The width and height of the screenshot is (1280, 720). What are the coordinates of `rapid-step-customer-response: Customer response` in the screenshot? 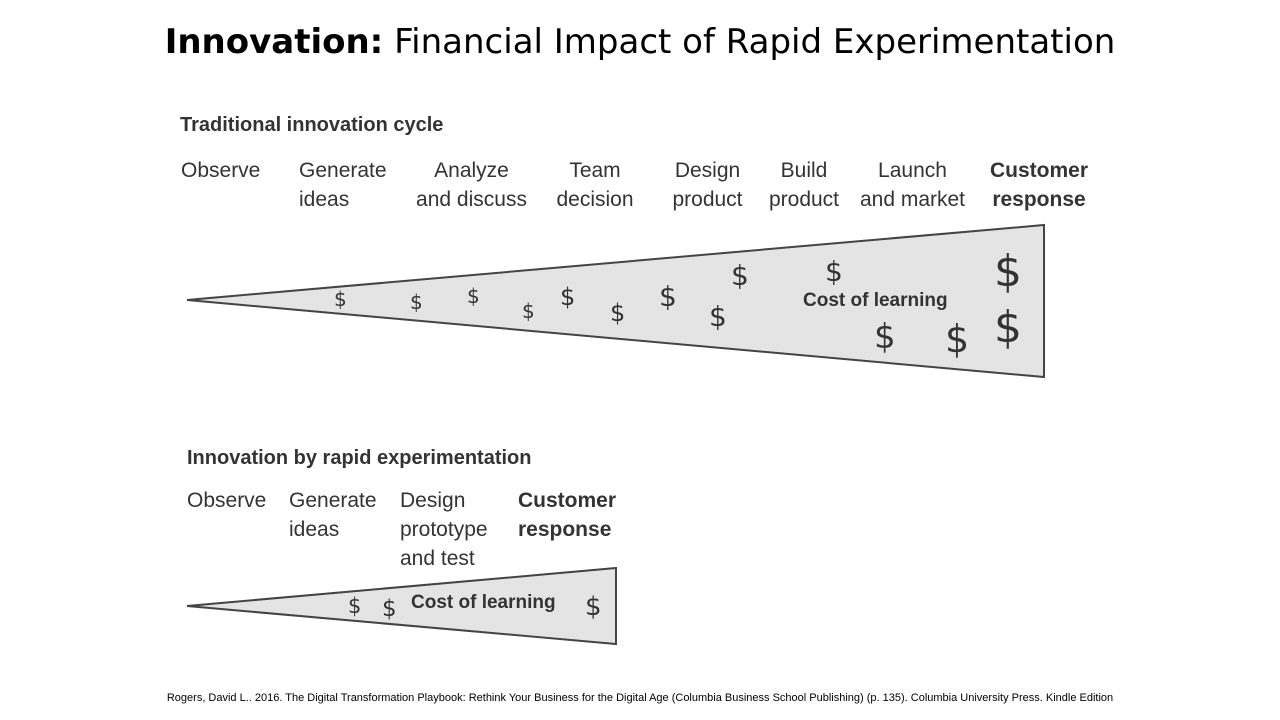 It's located at (567, 515).